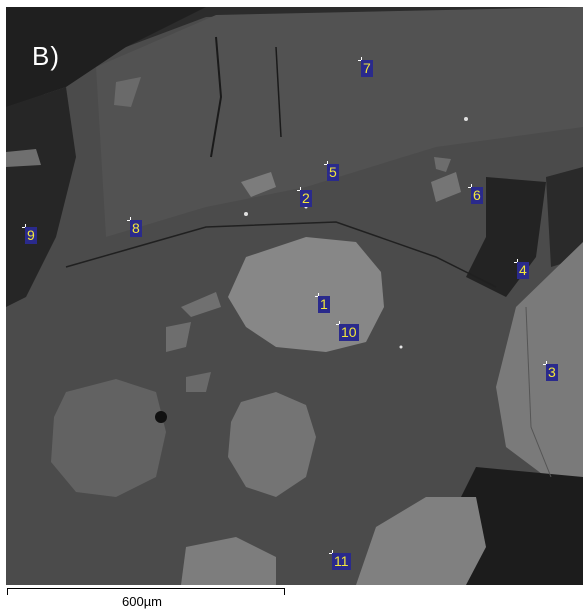 Image resolution: width=583 pixels, height=609 pixels. I want to click on scale-bar, so click(146, 591).